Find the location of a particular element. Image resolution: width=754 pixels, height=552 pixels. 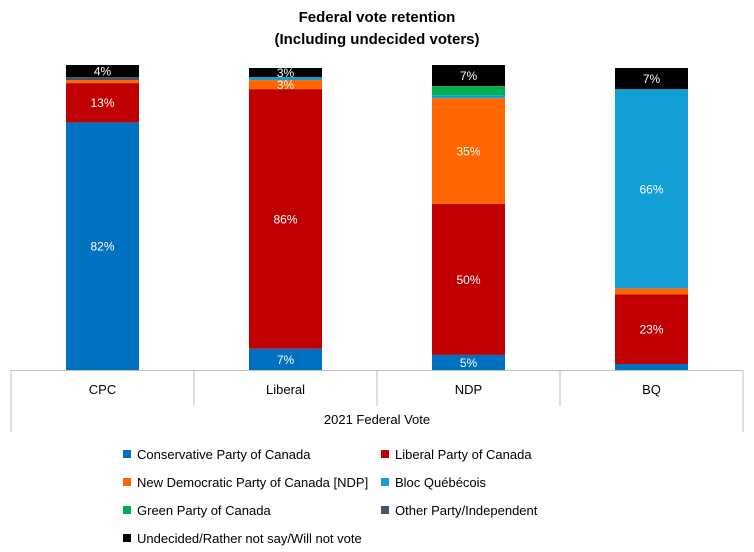

bar-segment-ndp-conservative-party-of-ca is located at coordinates (468, 362).